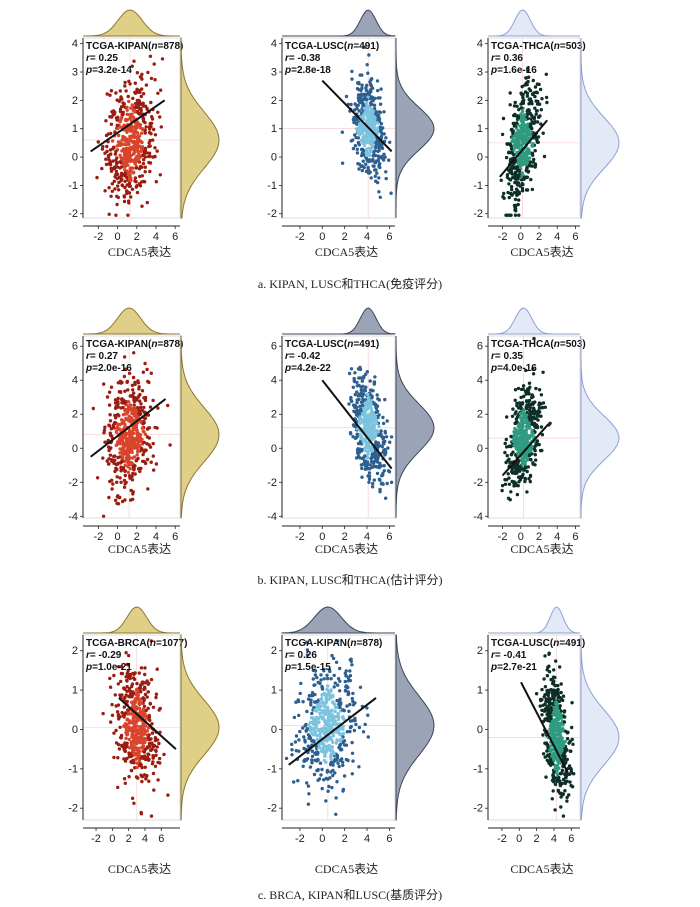 This screenshot has height=907, width=700. I want to click on y-tick-label: 3, so click(480, 73).